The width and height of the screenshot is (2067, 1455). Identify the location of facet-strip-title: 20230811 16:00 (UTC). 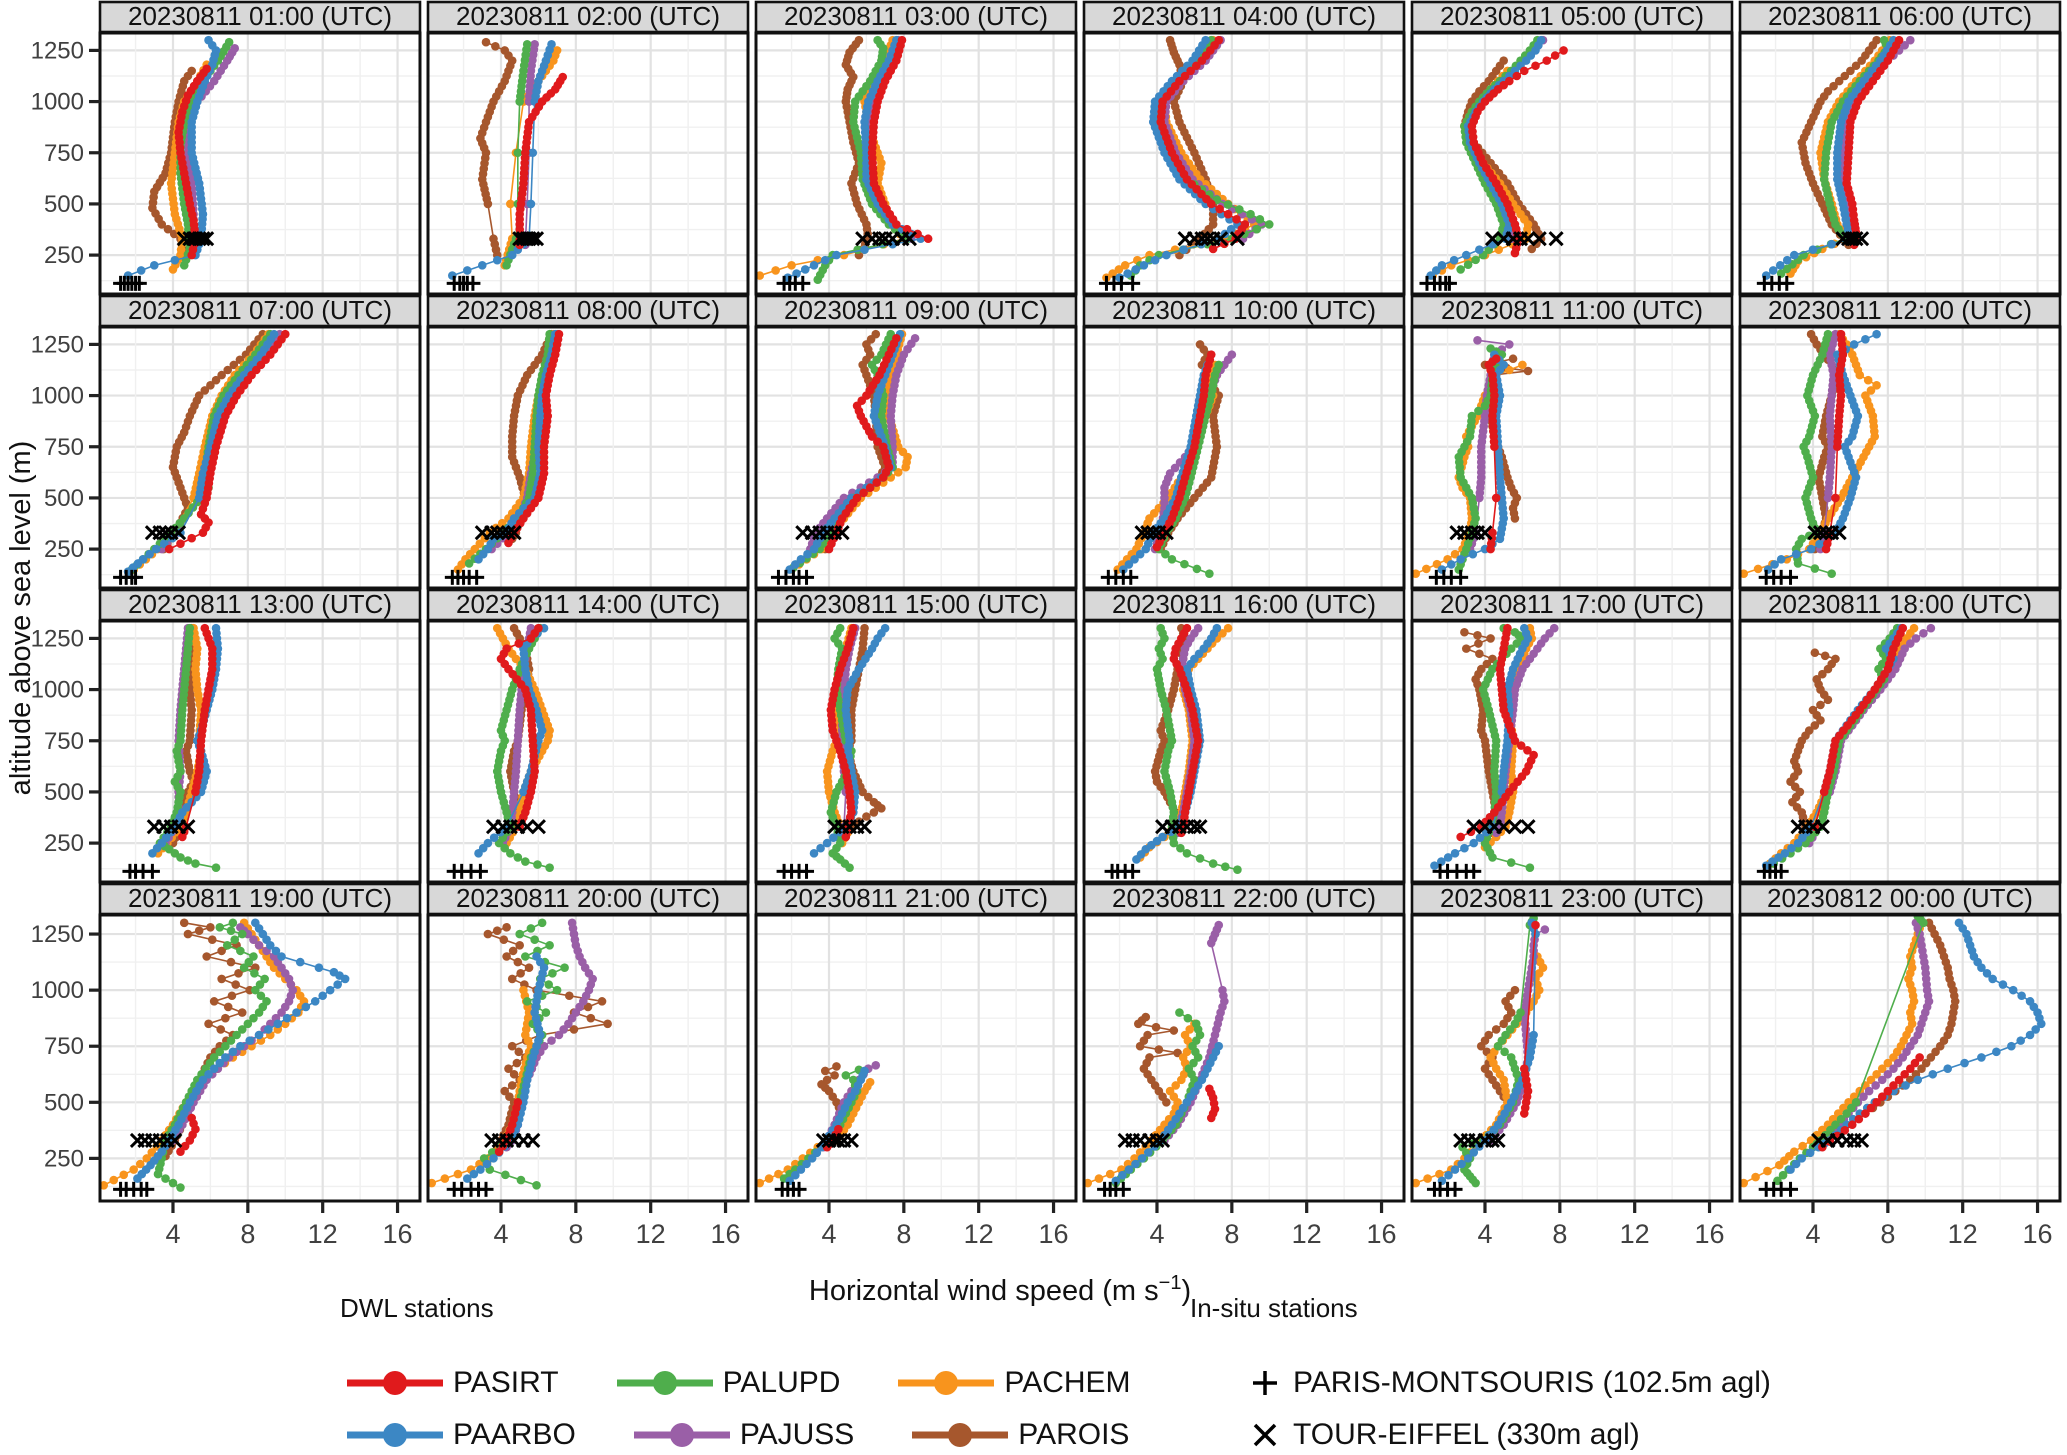
(1244, 604).